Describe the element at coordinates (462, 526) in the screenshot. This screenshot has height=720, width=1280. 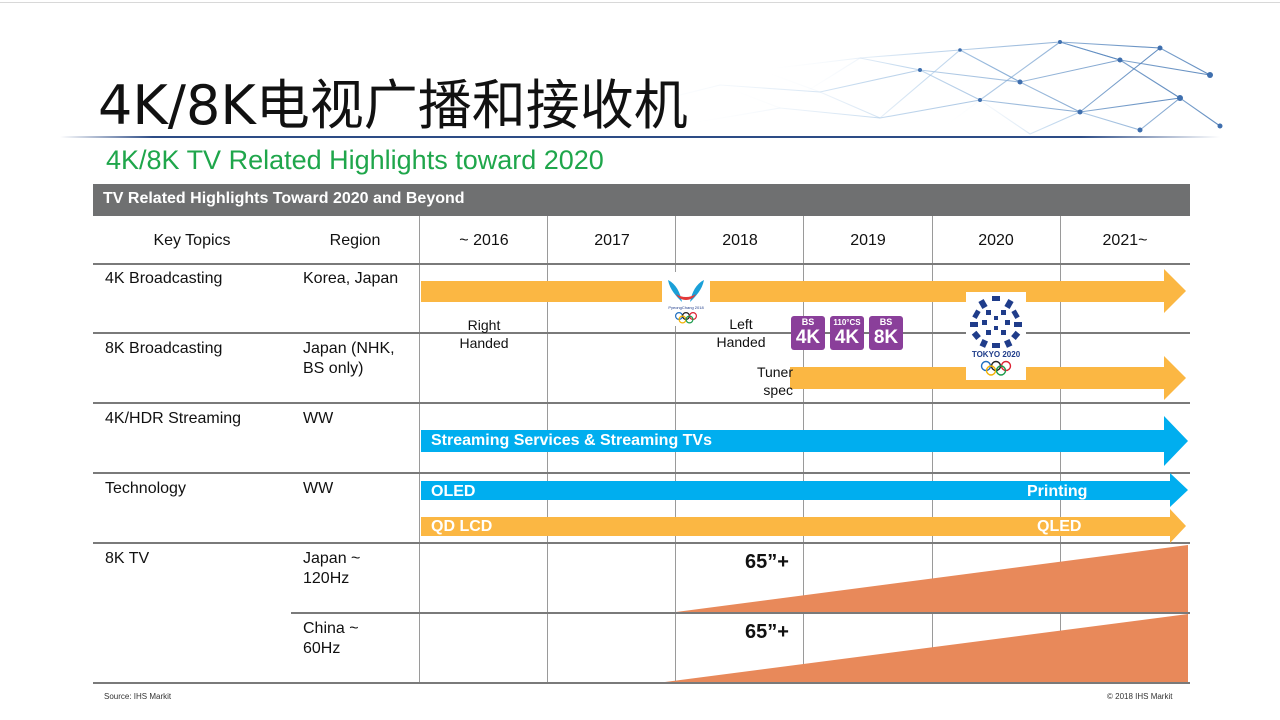
I see `qd-lcd-label: QD LCD` at that location.